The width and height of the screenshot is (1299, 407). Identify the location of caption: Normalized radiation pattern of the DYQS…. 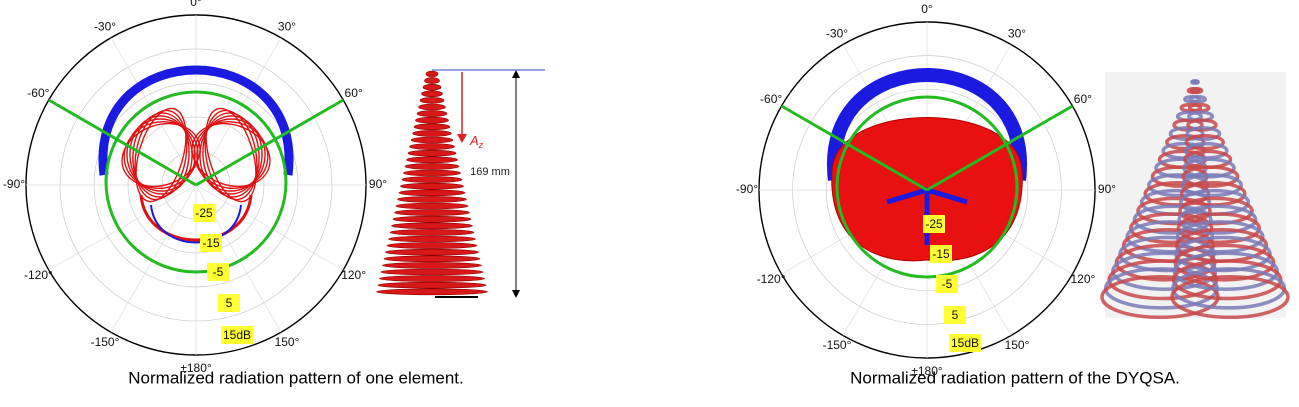
(1015, 377).